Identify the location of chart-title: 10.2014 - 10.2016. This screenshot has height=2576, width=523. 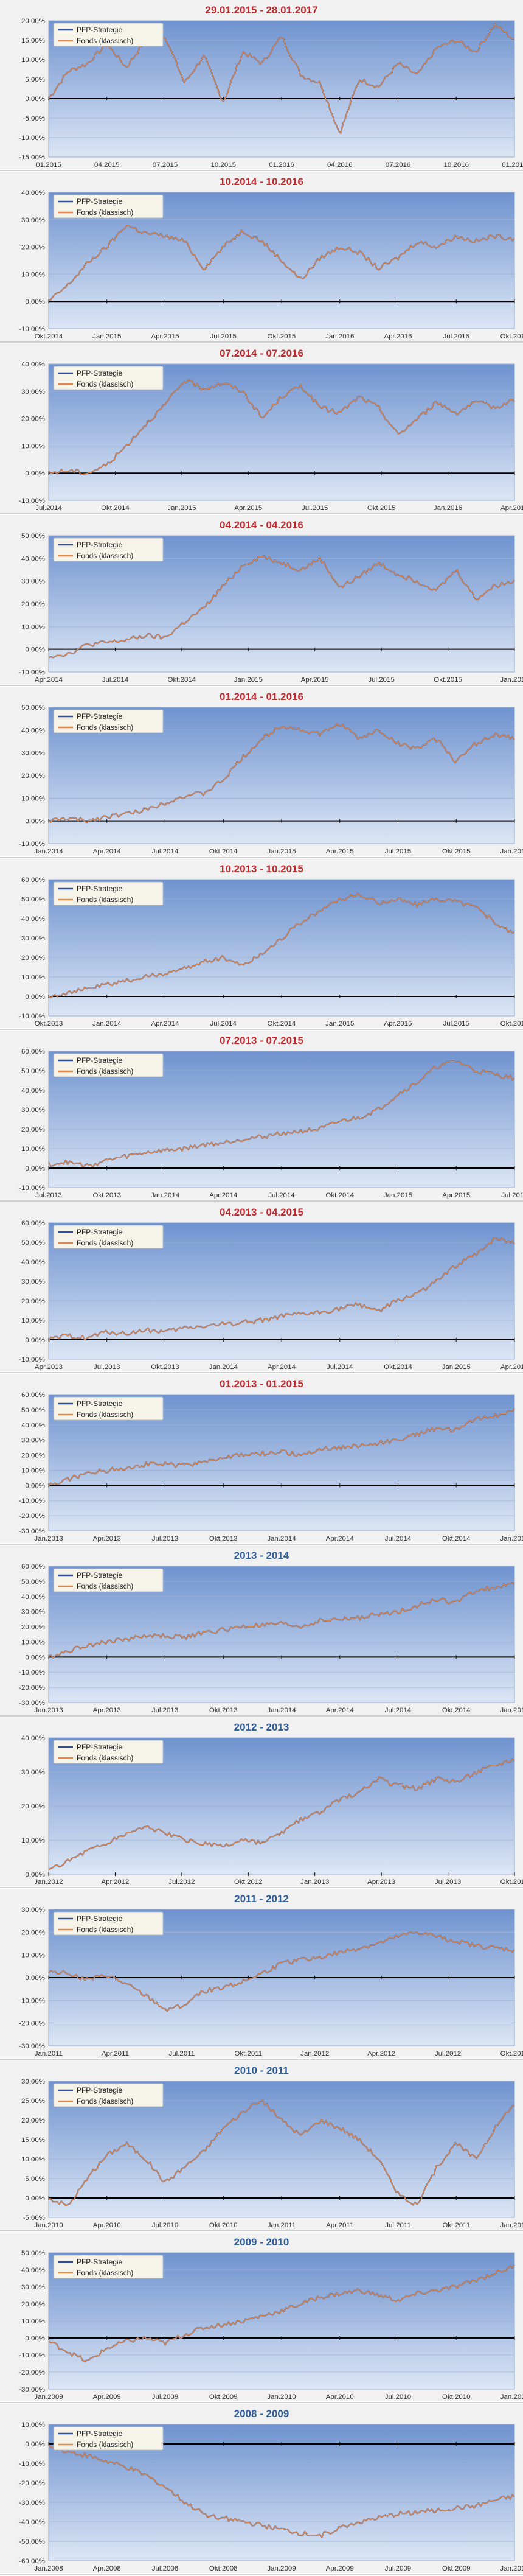
(261, 182).